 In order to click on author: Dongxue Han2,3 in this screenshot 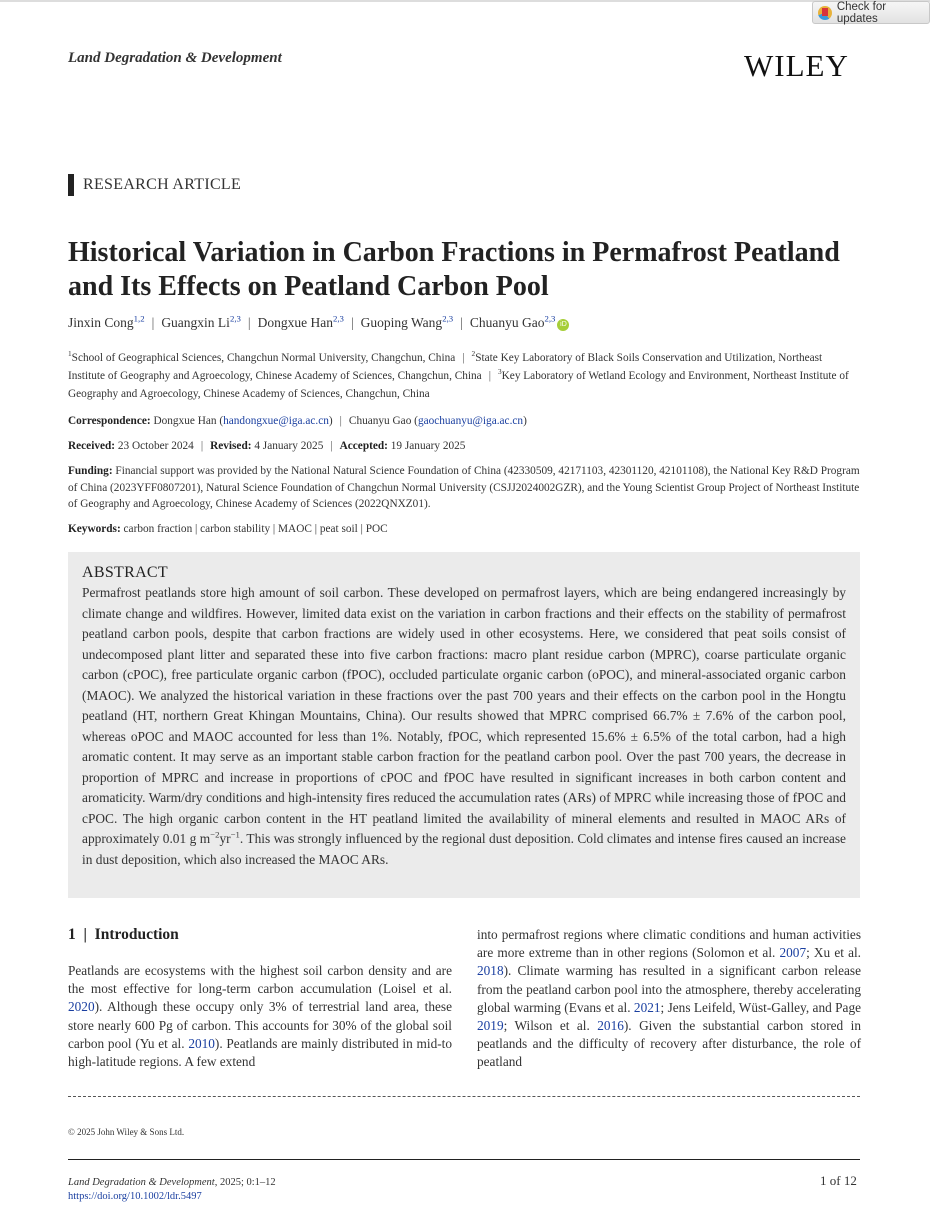, I will do `click(300, 321)`.